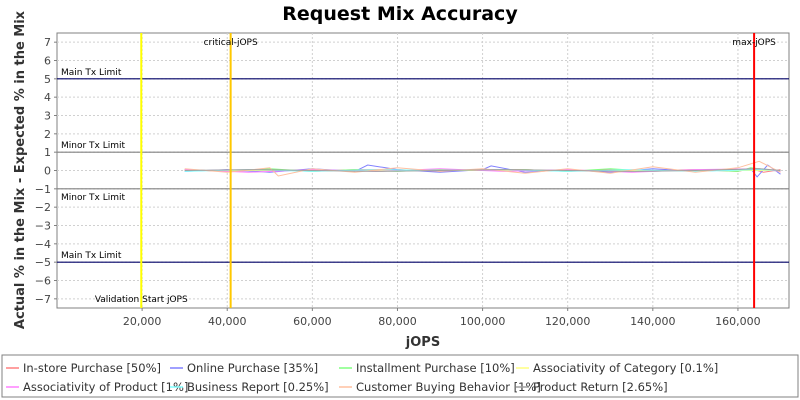 This screenshot has width=800, height=400. What do you see at coordinates (435, 368) in the screenshot?
I see `legend-label: Installment Purchase [10%]` at bounding box center [435, 368].